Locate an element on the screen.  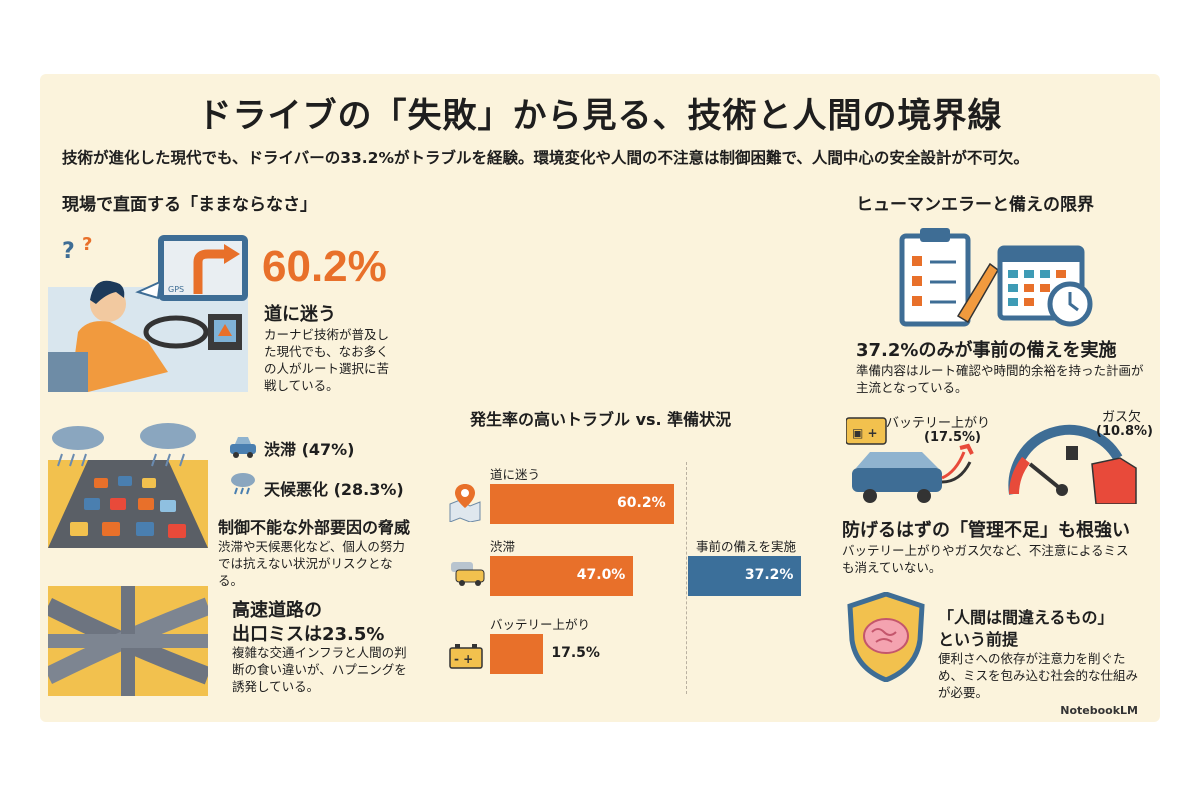
fuel-gauge-illustration is located at coordinates (1072, 464).